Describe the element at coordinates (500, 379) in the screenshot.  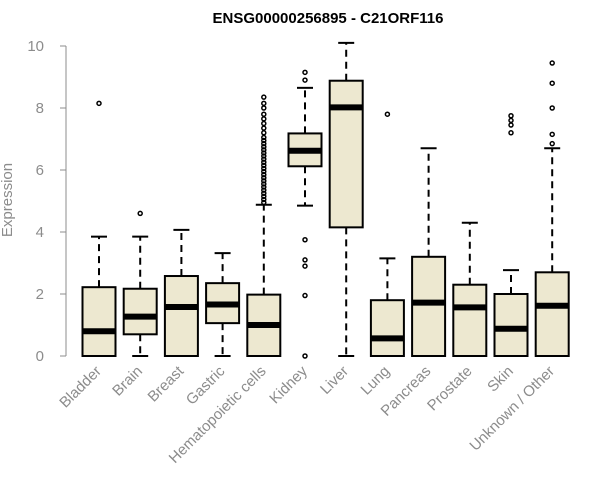
I see `x-tick-label: Skin` at that location.